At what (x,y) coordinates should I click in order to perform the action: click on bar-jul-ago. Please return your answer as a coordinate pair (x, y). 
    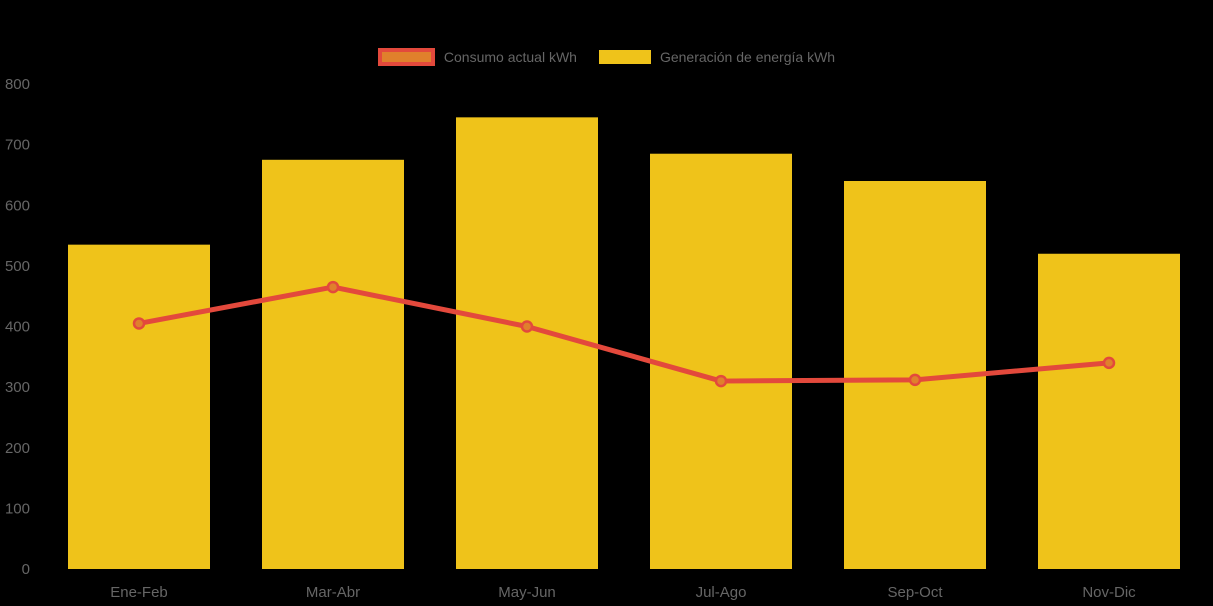
    Looking at the image, I should click on (721, 361).